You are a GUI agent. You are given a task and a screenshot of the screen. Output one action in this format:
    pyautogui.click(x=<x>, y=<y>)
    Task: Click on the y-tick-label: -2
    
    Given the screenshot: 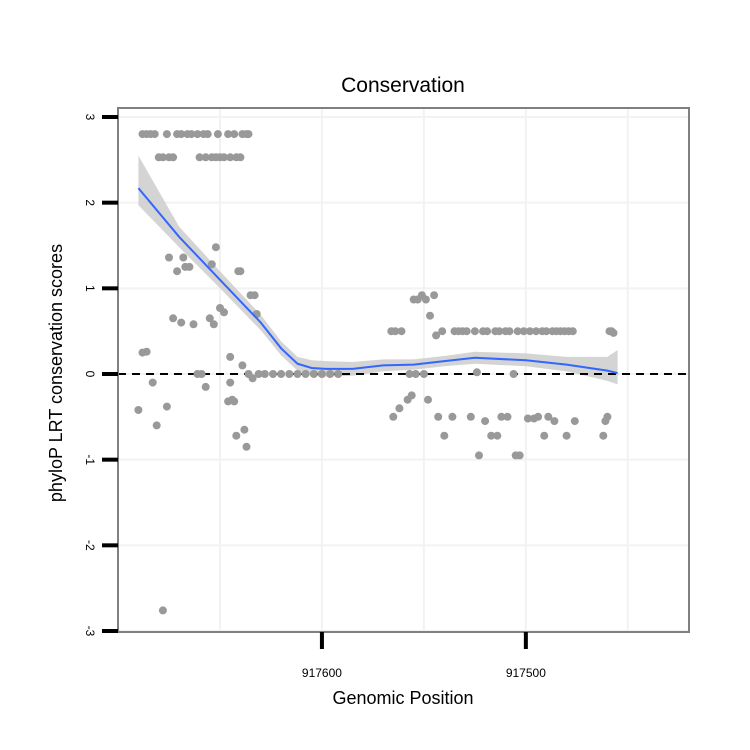 What is the action you would take?
    pyautogui.click(x=90, y=545)
    